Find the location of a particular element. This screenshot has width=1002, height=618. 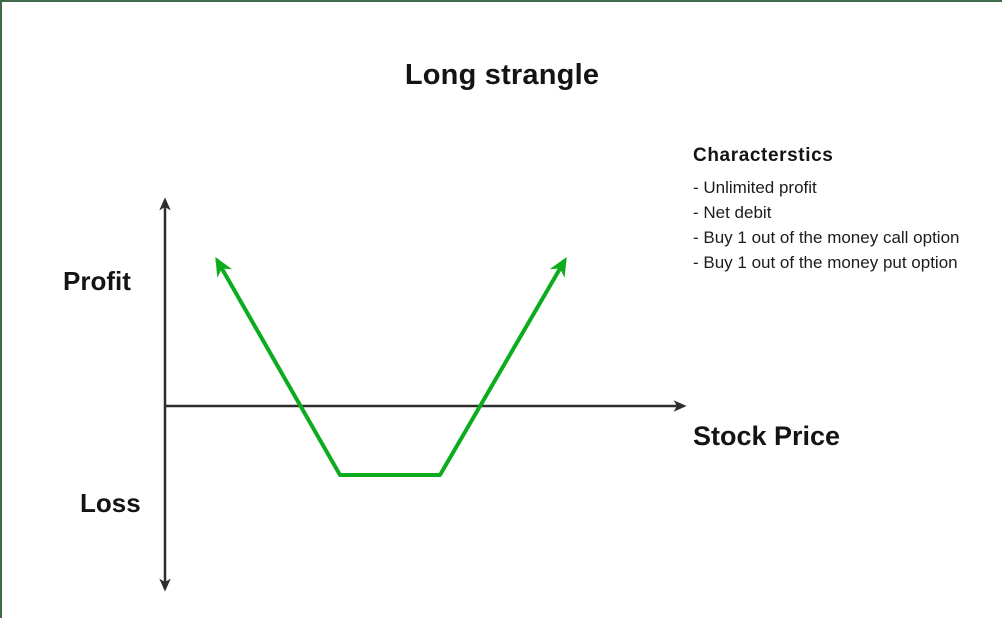

characteristics-item-buy-put: - Buy 1 out of the money put option is located at coordinates (825, 262).